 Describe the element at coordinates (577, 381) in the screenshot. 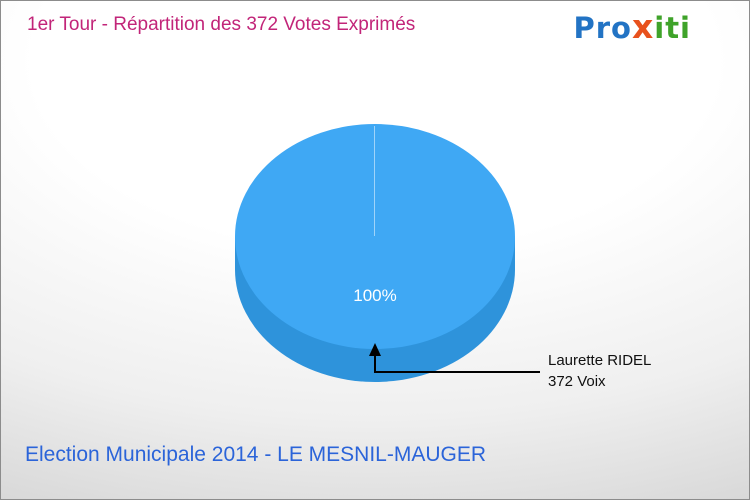

I see `annotation-vote-count: 372 Voix` at that location.